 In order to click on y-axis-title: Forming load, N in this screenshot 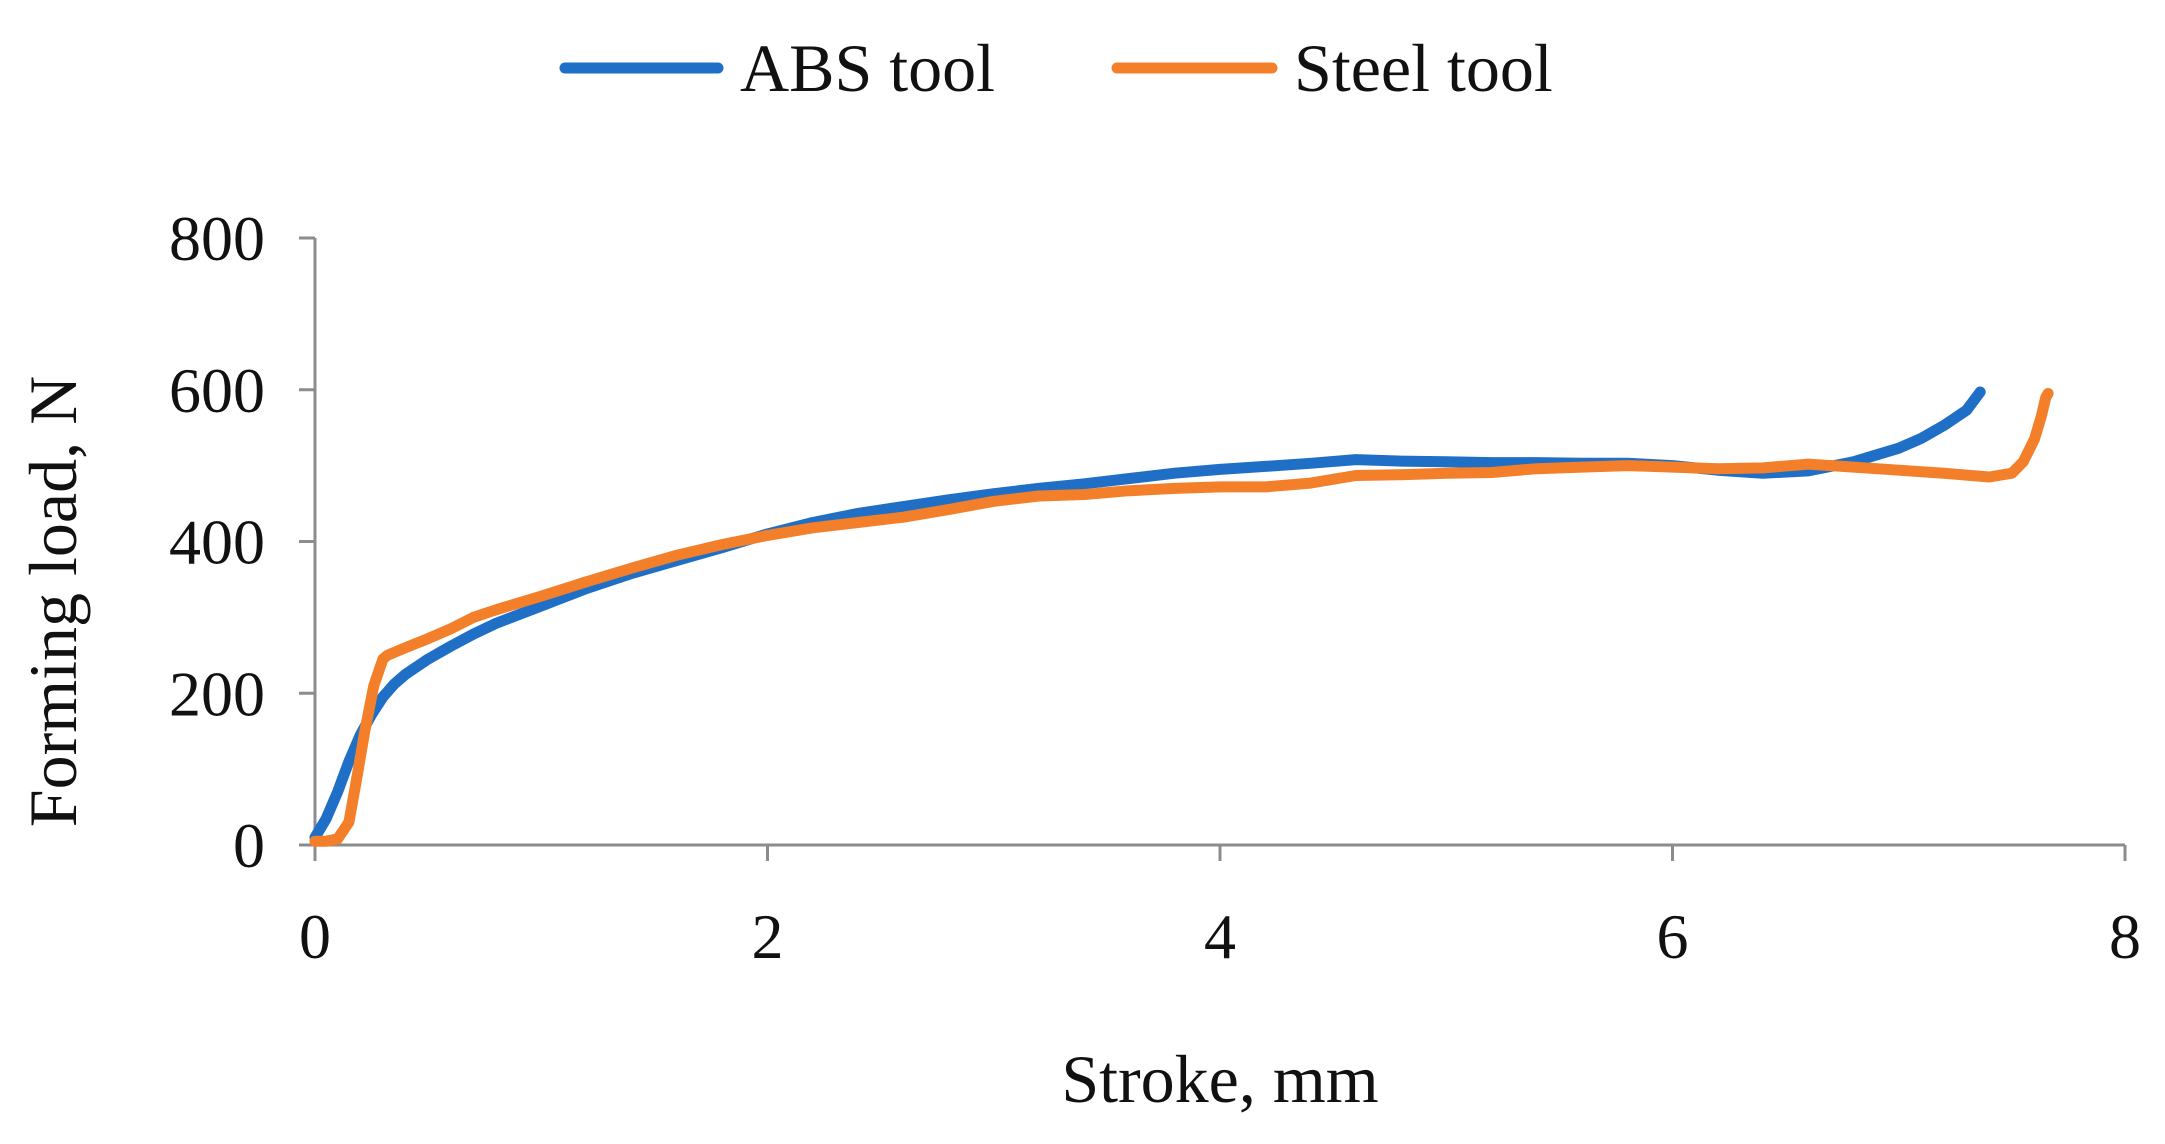, I will do `click(53, 601)`.